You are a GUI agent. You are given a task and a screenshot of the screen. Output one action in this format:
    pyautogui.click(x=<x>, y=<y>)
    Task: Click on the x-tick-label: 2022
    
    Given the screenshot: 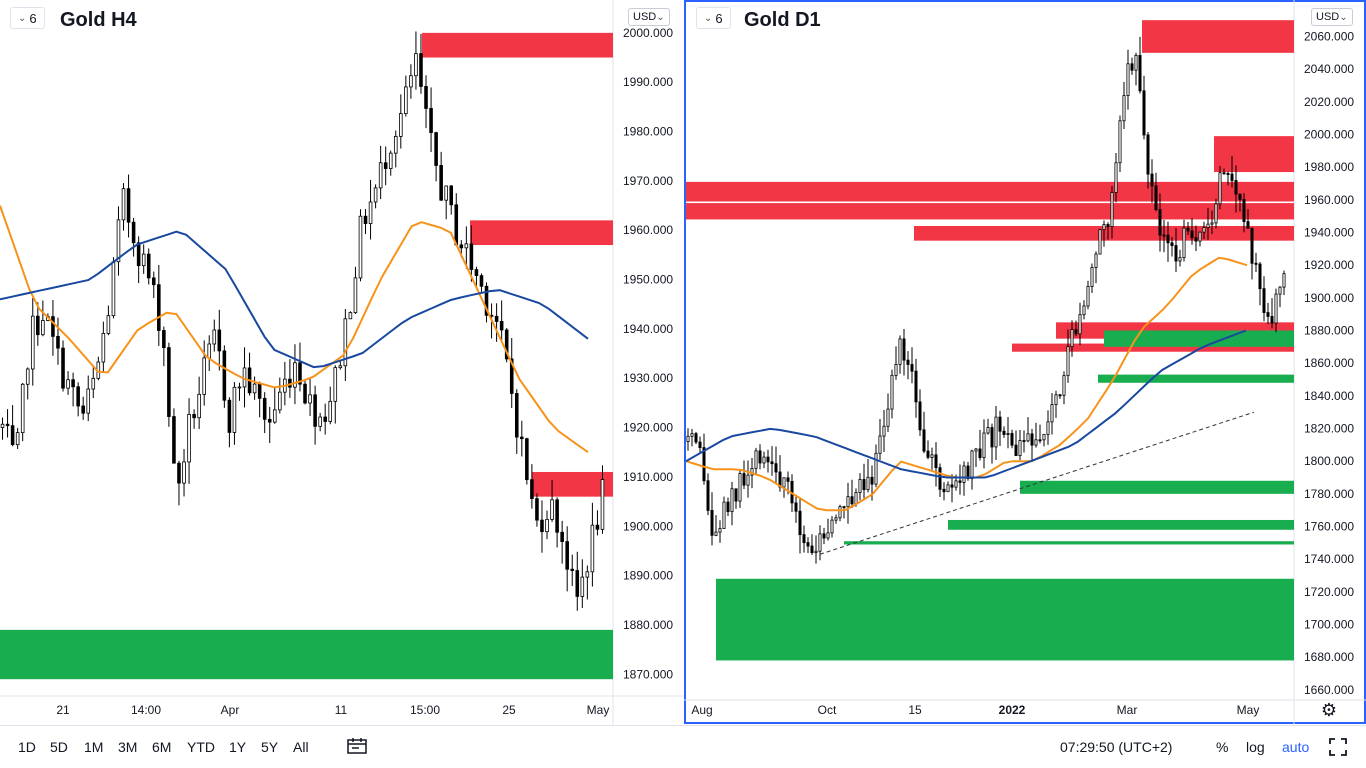 What is the action you would take?
    pyautogui.click(x=1012, y=710)
    